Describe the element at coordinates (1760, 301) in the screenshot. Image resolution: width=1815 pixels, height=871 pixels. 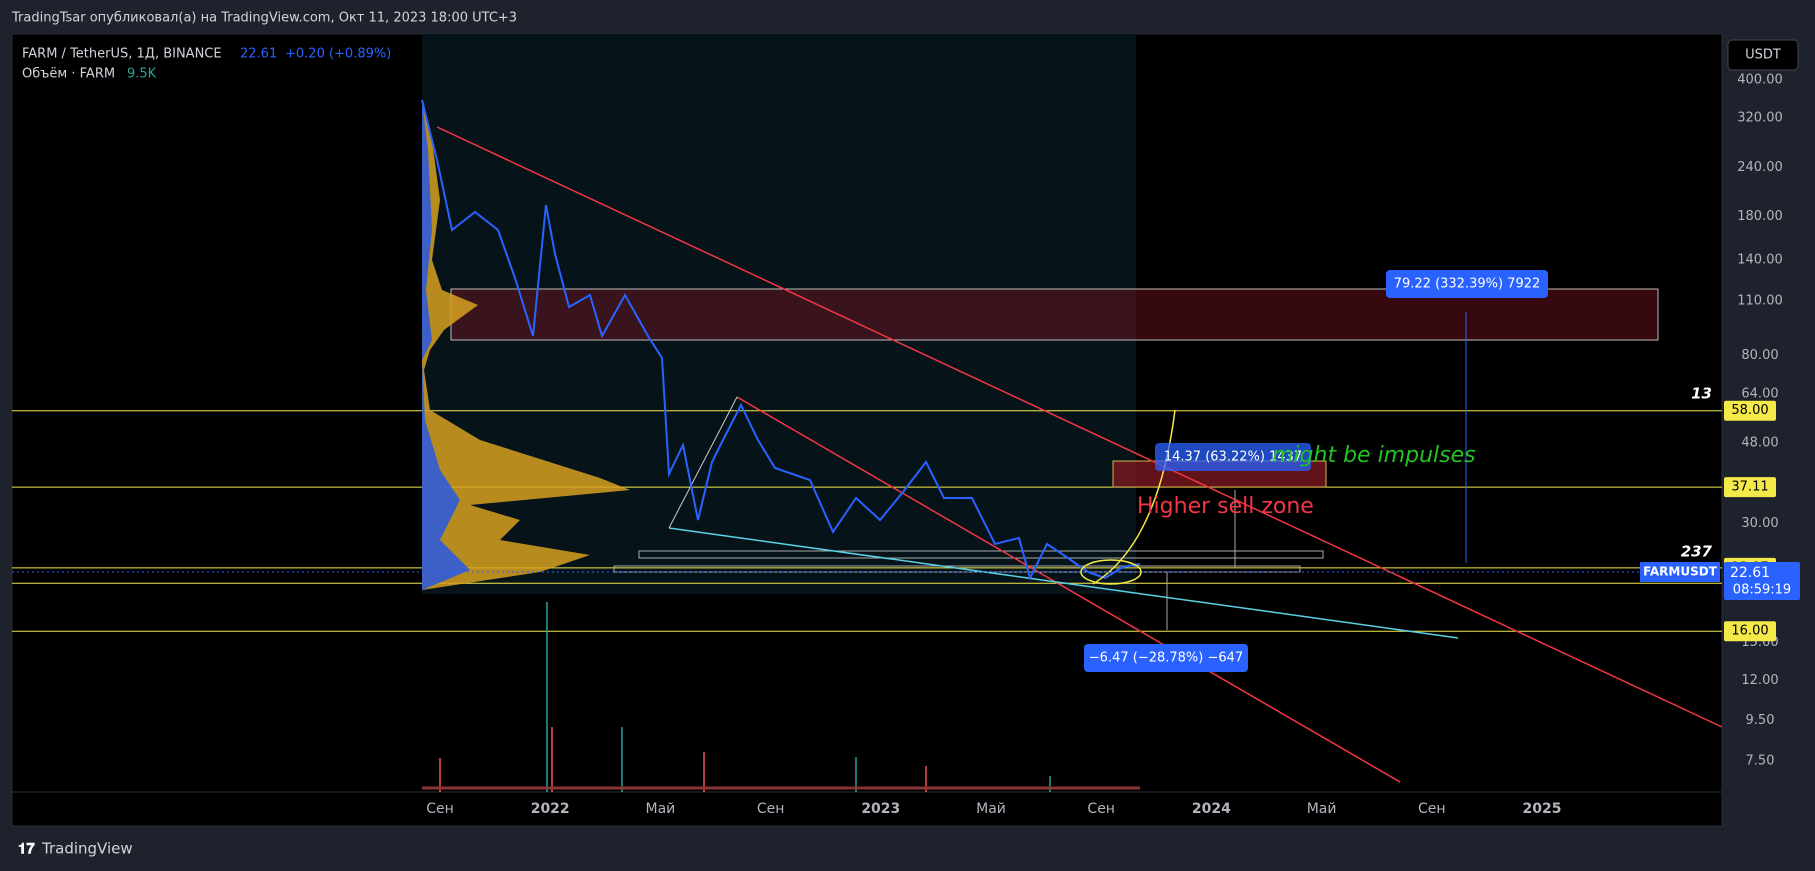
I see `price-tick-label: 110.00` at that location.